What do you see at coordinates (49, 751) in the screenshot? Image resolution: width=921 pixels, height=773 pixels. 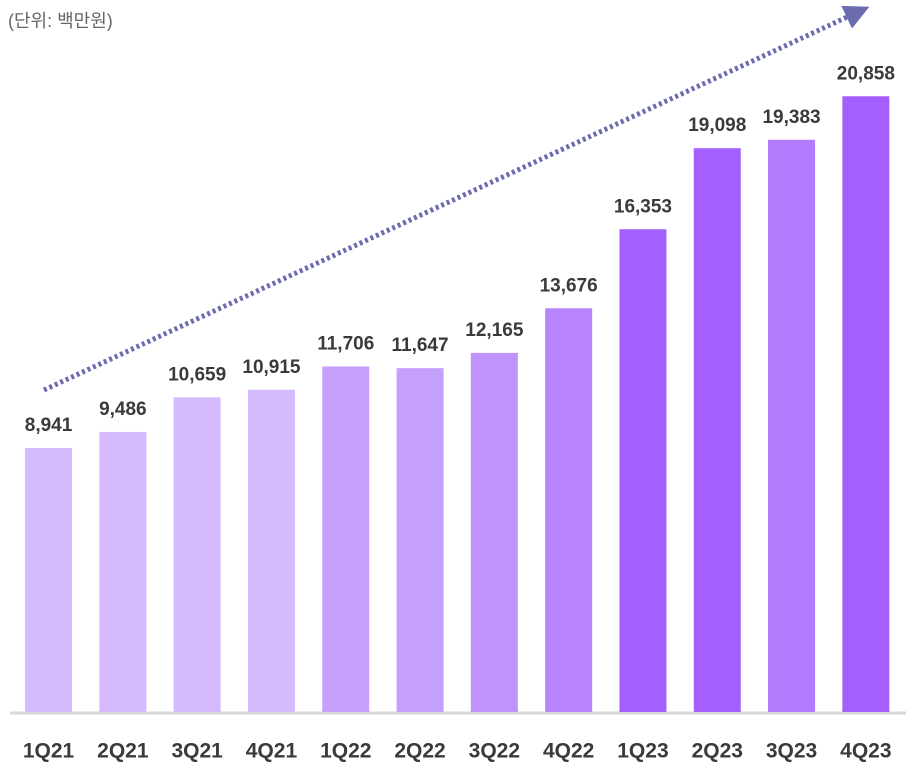 I see `x-tick-label: 1Q21` at bounding box center [49, 751].